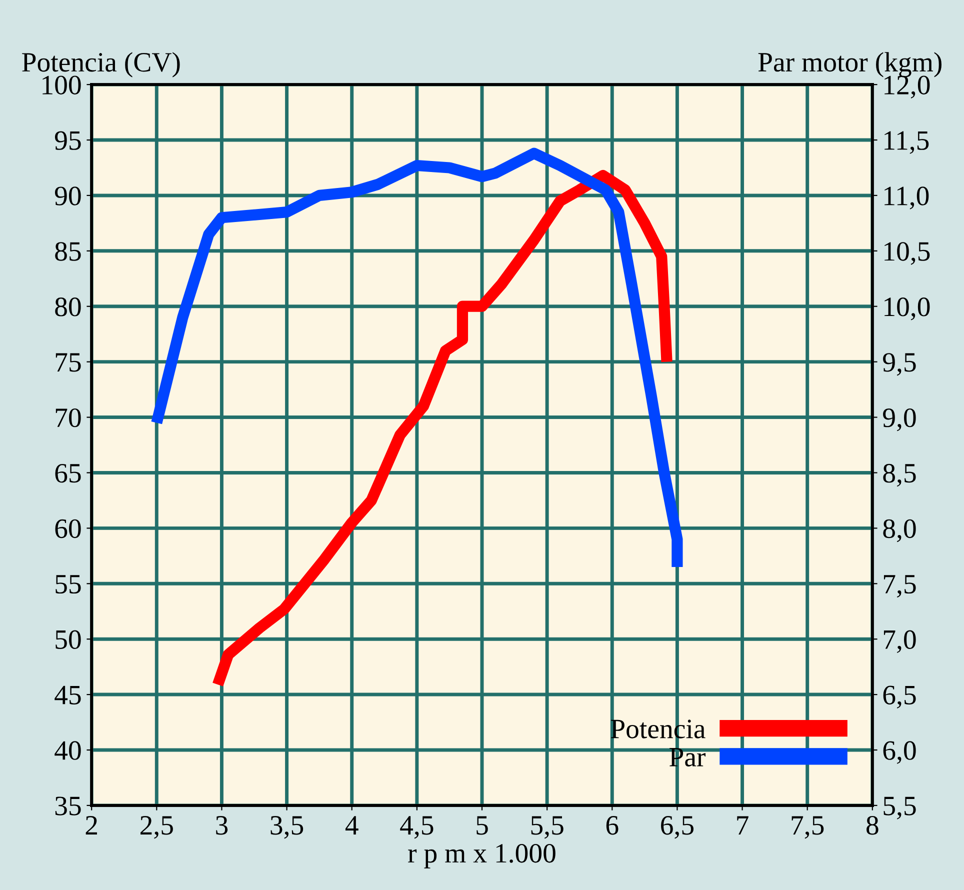 The height and width of the screenshot is (890, 964). What do you see at coordinates (742, 825) in the screenshot?
I see `x-tick-label: 7` at bounding box center [742, 825].